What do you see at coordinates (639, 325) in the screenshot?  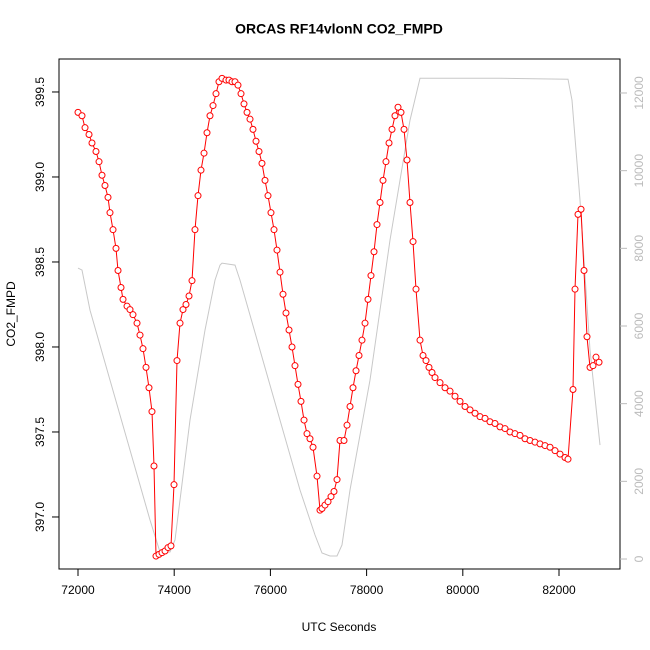 I see `y2-tick-label: 6000` at bounding box center [639, 325].